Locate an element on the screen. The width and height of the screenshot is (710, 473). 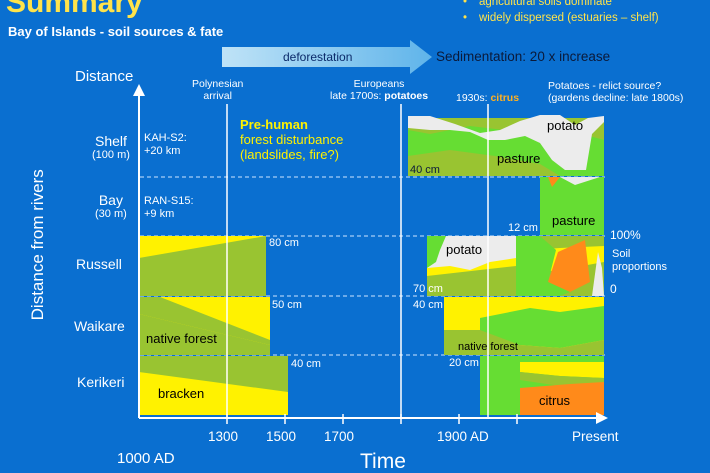
y-axis-title: Distance is located at coordinates (104, 76).